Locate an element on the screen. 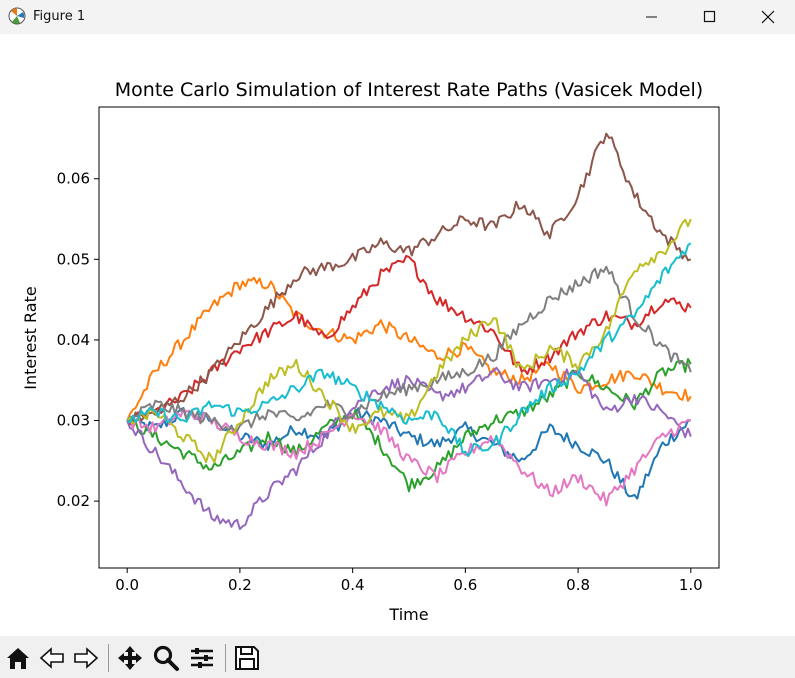  zoom-icon is located at coordinates (166, 658).